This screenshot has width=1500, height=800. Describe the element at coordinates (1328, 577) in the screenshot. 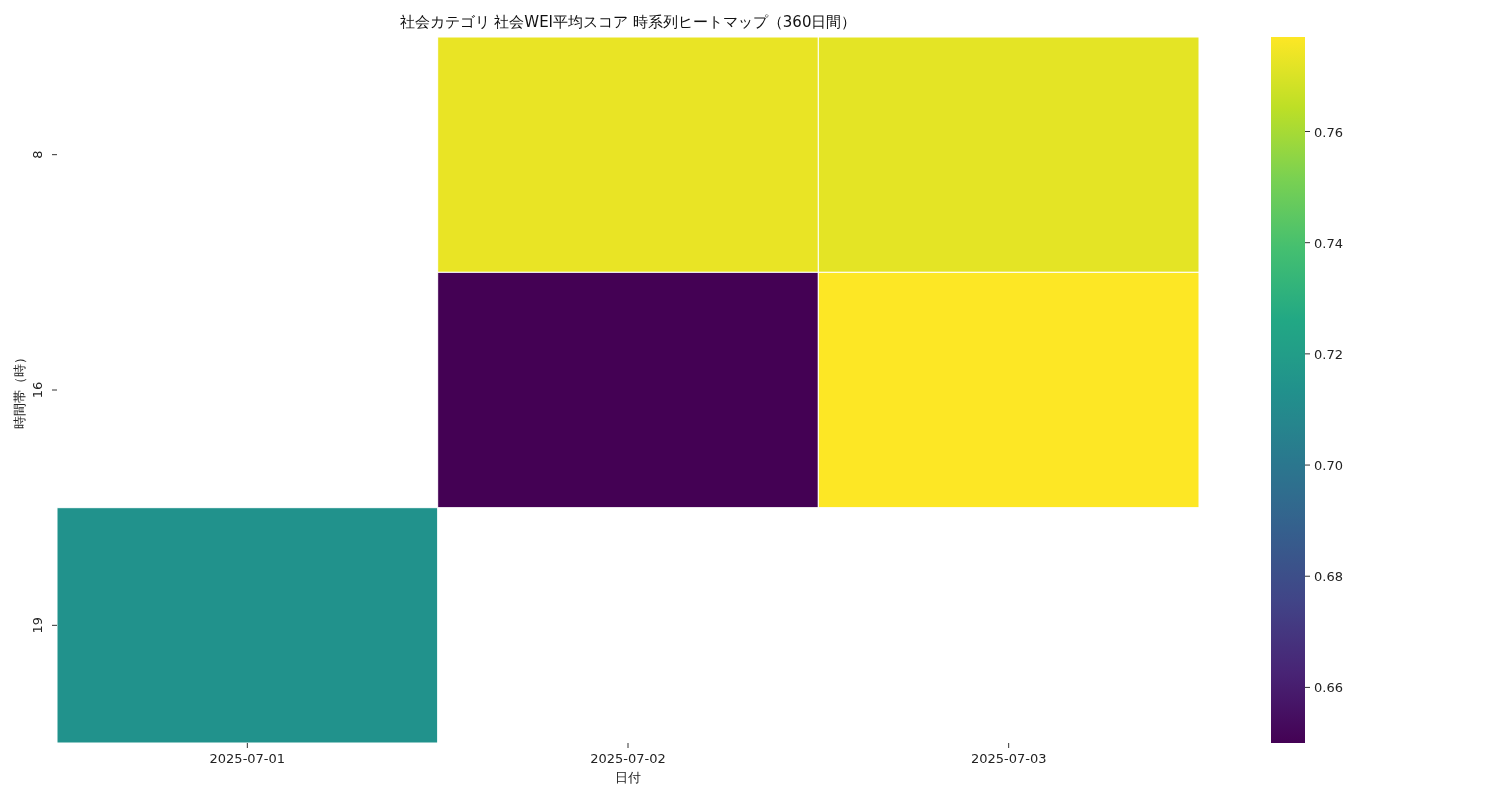

I see `color-bar-label: 0.68` at that location.